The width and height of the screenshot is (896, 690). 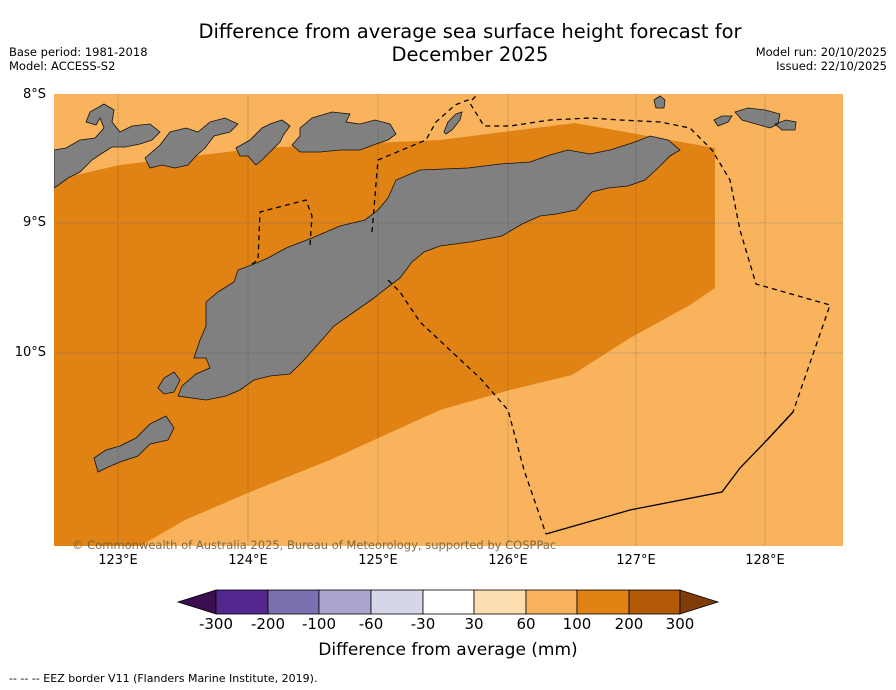 I want to click on model-info: Base period: 1981-2018 Model: ACCESS-S2, so click(x=78, y=59).